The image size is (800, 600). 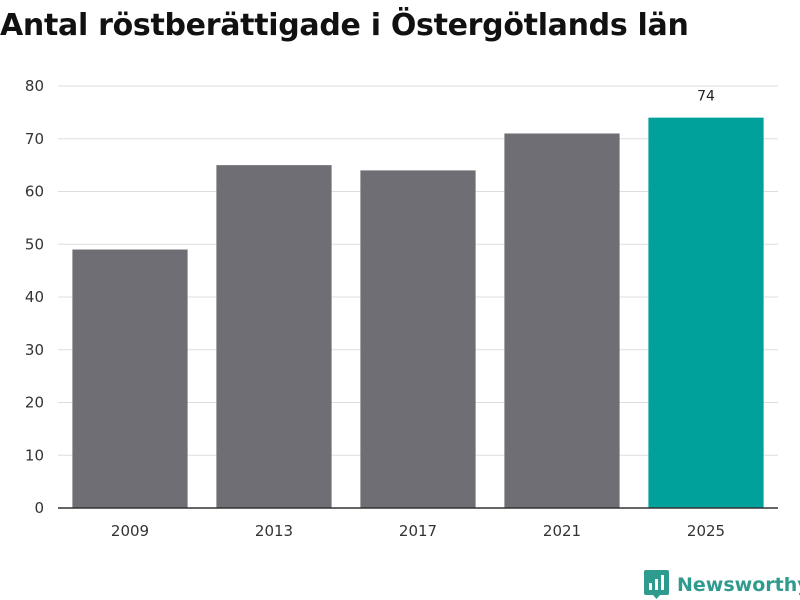 What do you see at coordinates (738, 584) in the screenshot?
I see `brand-name: Newsworthy` at bounding box center [738, 584].